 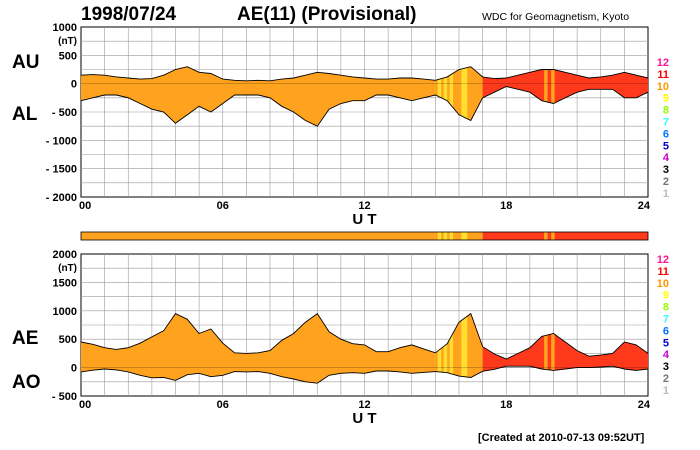 What do you see at coordinates (65, 283) in the screenshot?
I see `ae-ao-ytick-label: 1500` at bounding box center [65, 283].